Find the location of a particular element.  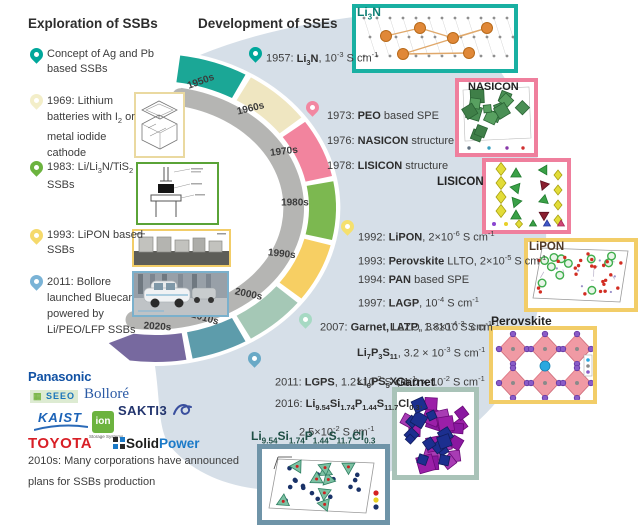

decade-label-1980s: 1980s is located at coordinates (295, 203).